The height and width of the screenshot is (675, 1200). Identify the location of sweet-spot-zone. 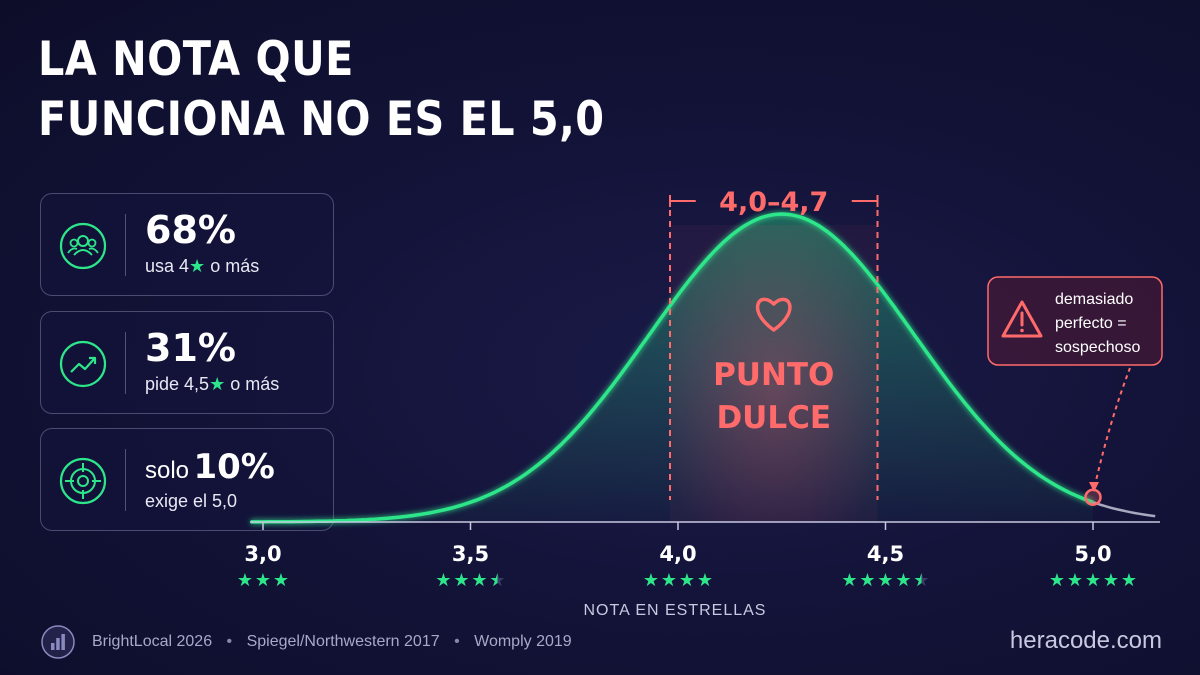
(774, 373).